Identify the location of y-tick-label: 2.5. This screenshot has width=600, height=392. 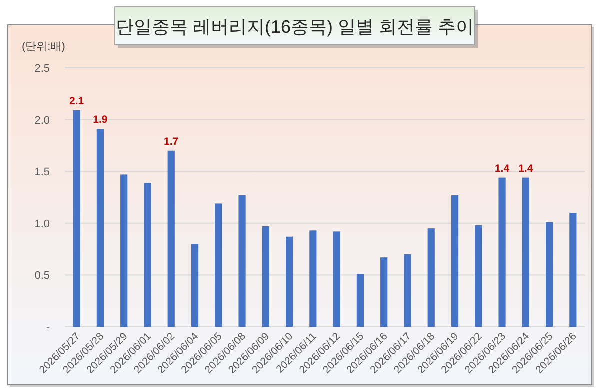
(42, 69).